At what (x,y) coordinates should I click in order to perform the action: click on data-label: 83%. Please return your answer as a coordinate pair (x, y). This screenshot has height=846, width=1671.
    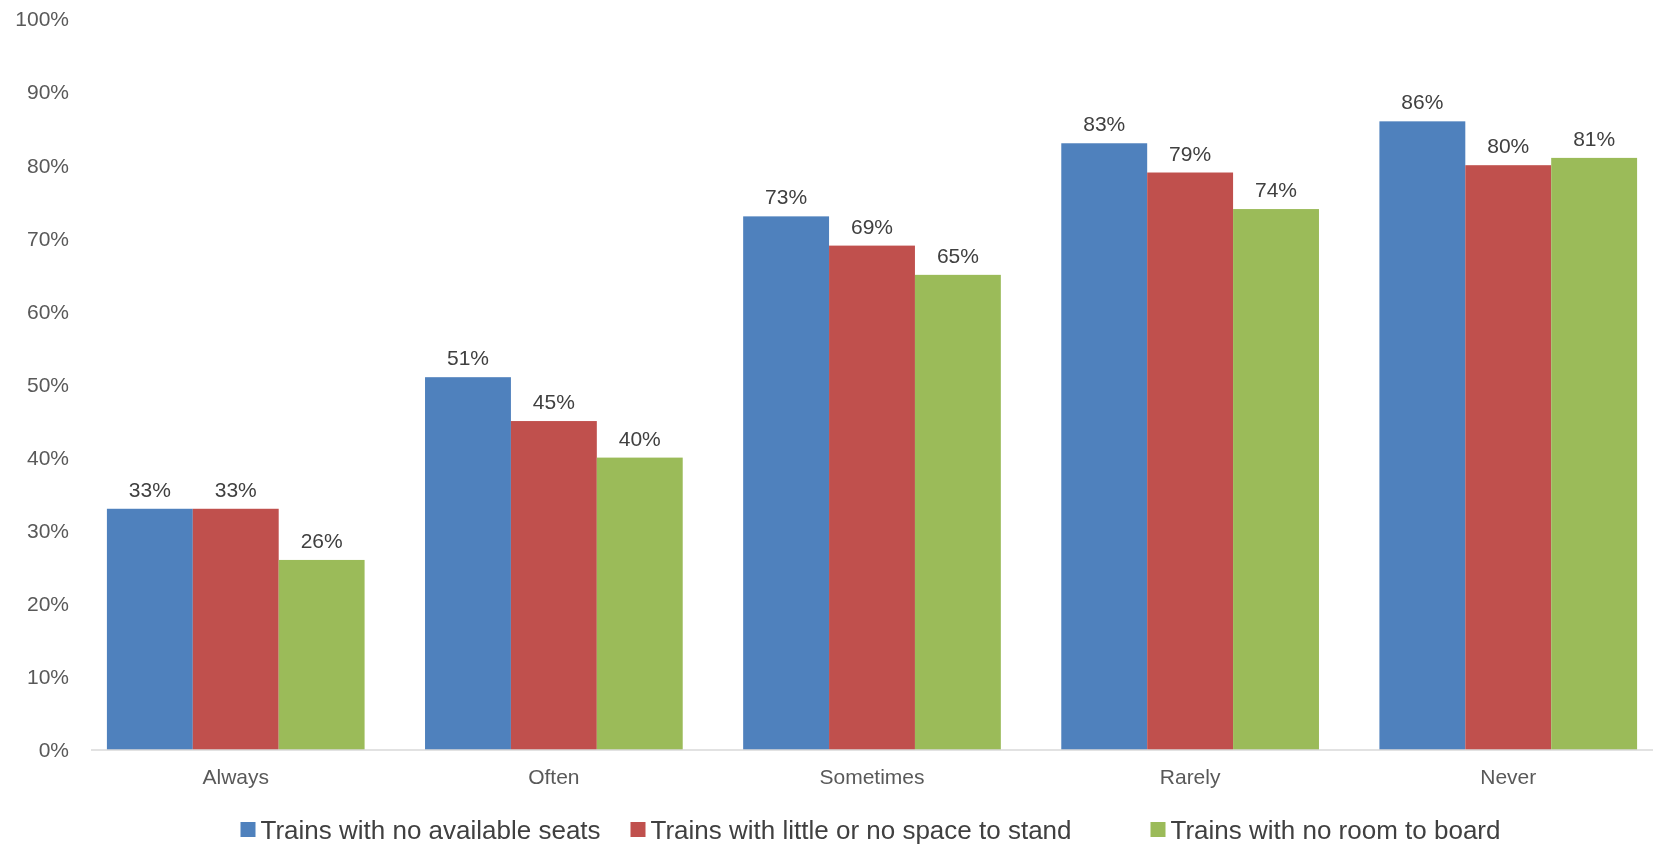
    Looking at the image, I should click on (1104, 124).